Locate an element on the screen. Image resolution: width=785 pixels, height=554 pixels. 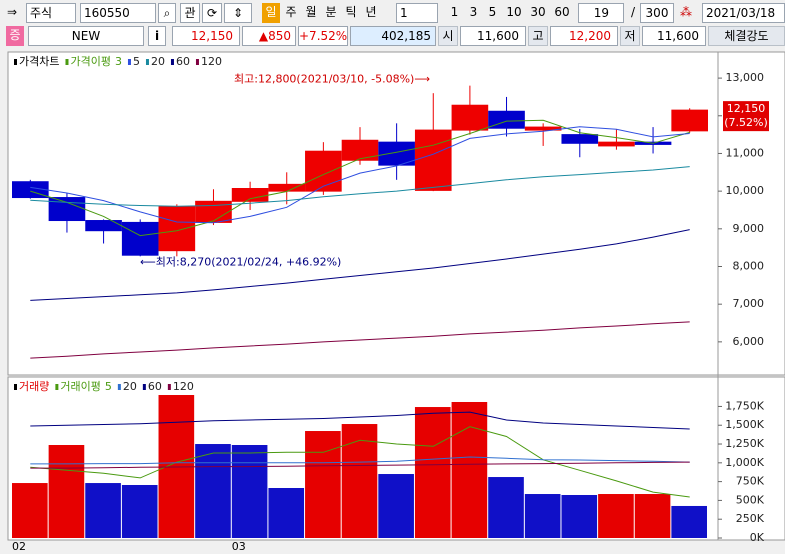
open: 11,600 is located at coordinates (493, 36).